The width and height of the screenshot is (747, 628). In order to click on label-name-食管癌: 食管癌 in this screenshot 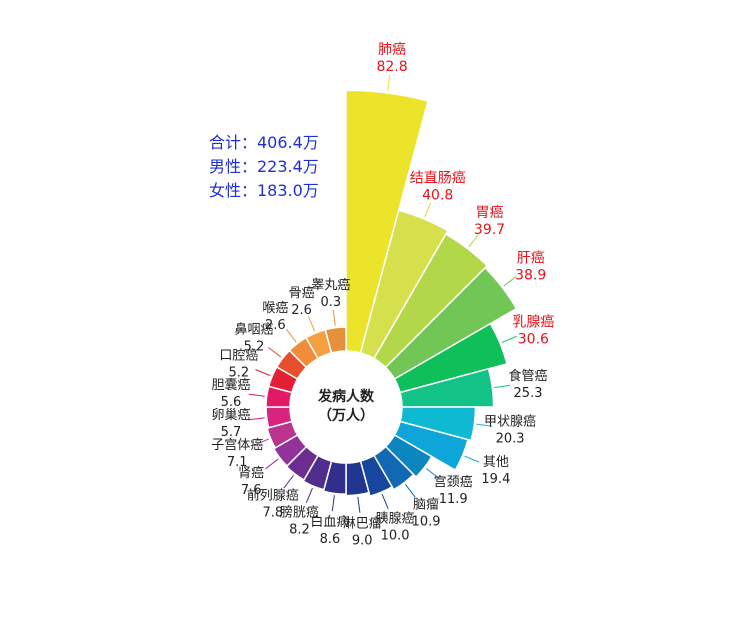, I will do `click(528, 376)`.